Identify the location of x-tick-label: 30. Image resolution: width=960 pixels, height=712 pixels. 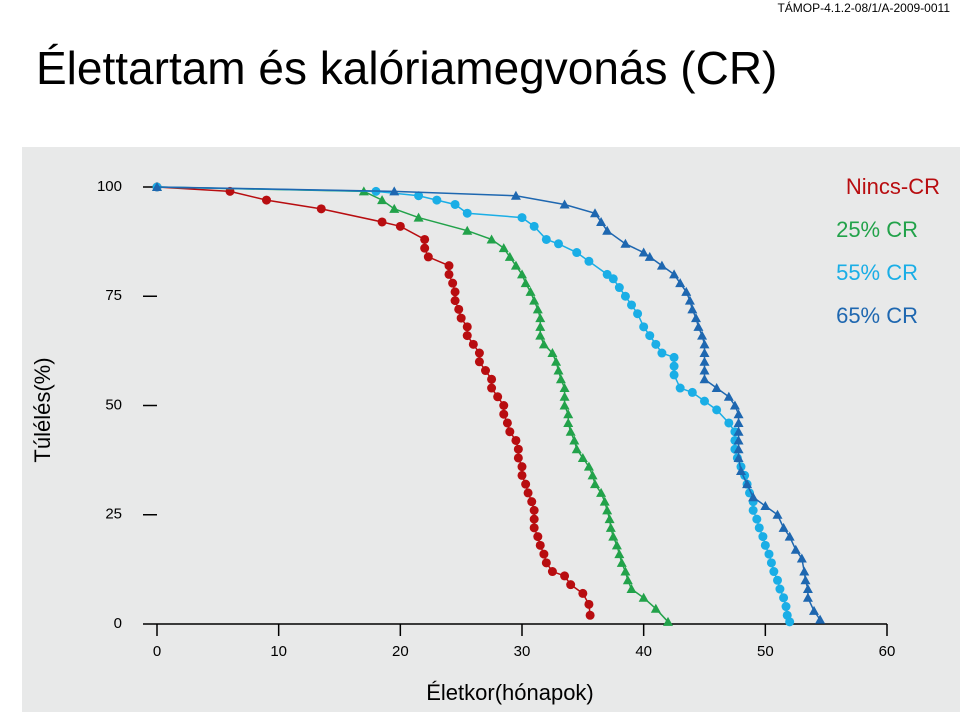
(522, 651).